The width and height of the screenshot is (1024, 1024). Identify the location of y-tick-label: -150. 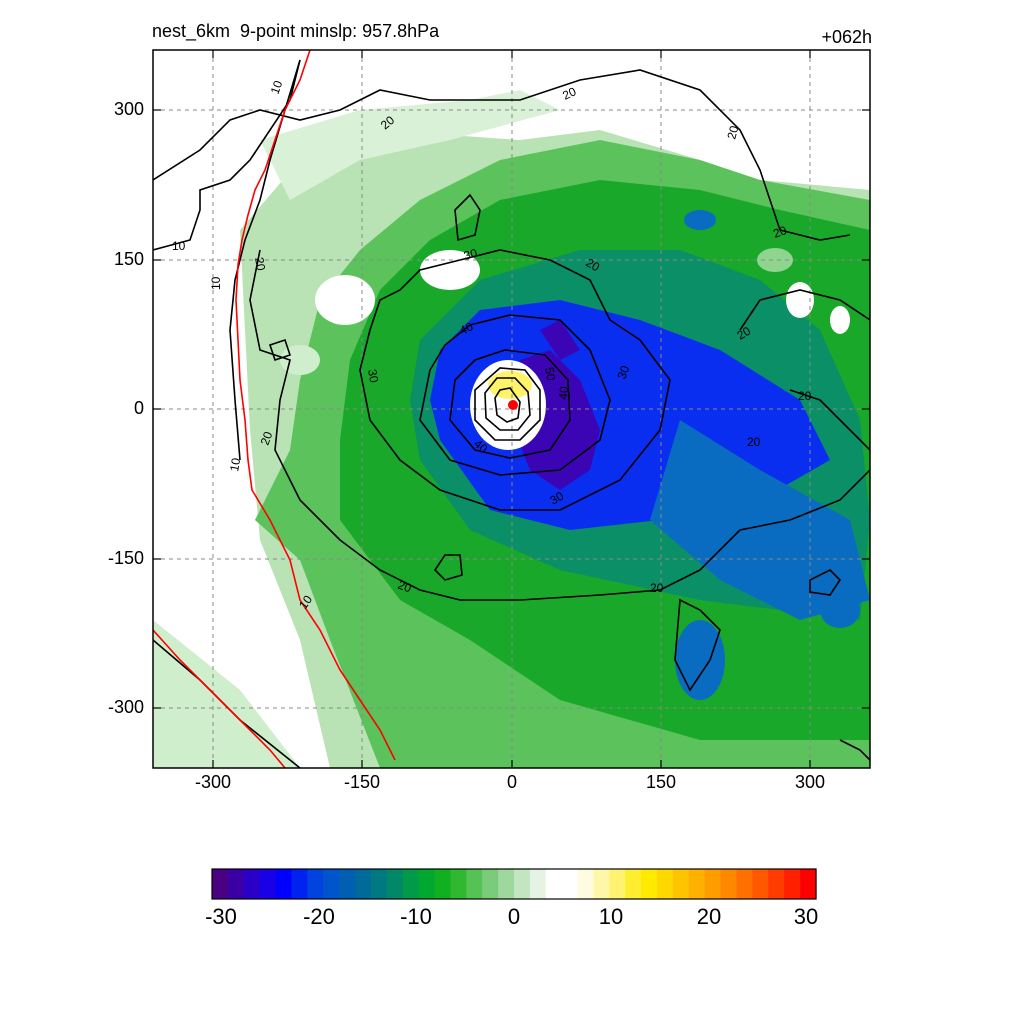
(125, 558).